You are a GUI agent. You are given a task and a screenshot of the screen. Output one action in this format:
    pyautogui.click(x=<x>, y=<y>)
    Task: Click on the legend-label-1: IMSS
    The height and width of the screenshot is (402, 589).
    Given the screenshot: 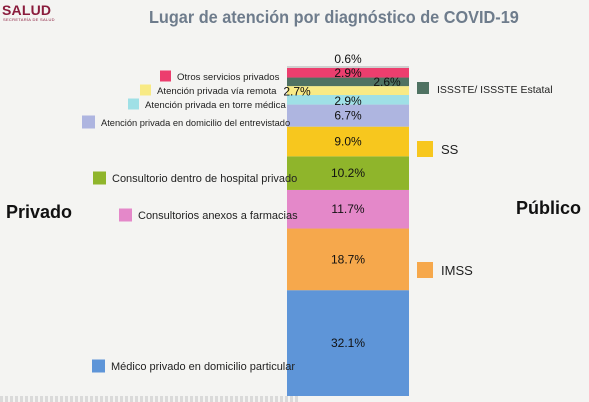 What is the action you would take?
    pyautogui.click(x=457, y=270)
    